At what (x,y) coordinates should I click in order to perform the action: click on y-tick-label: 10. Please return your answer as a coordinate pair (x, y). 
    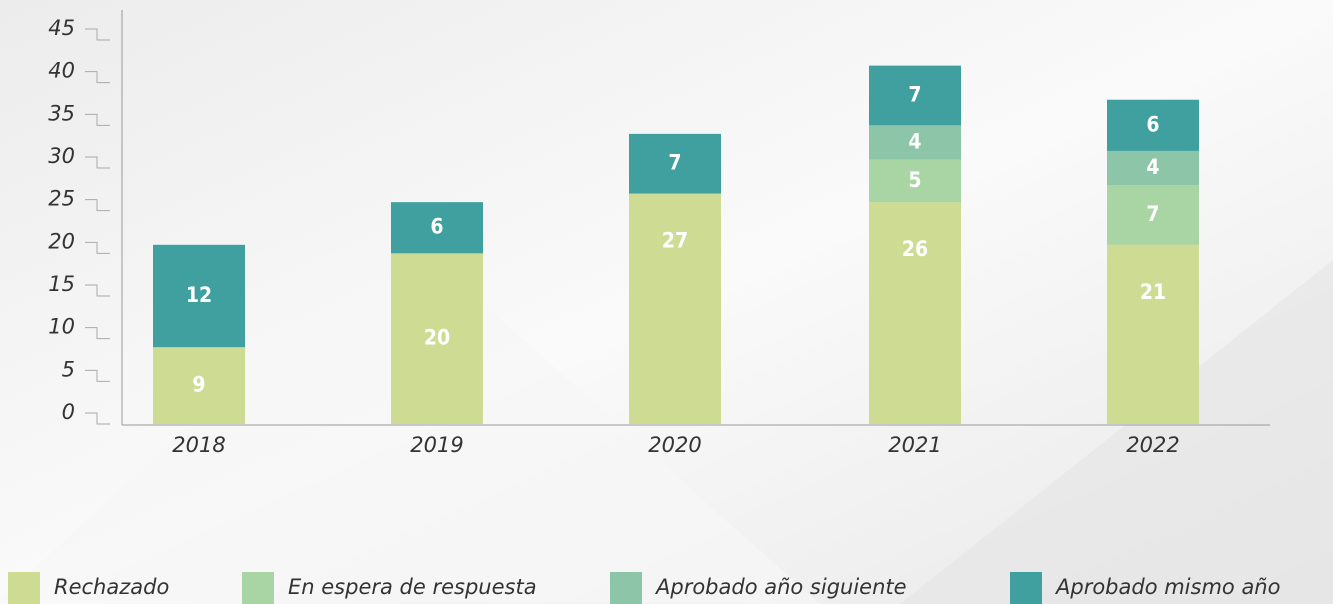
    Looking at the image, I should click on (61, 327).